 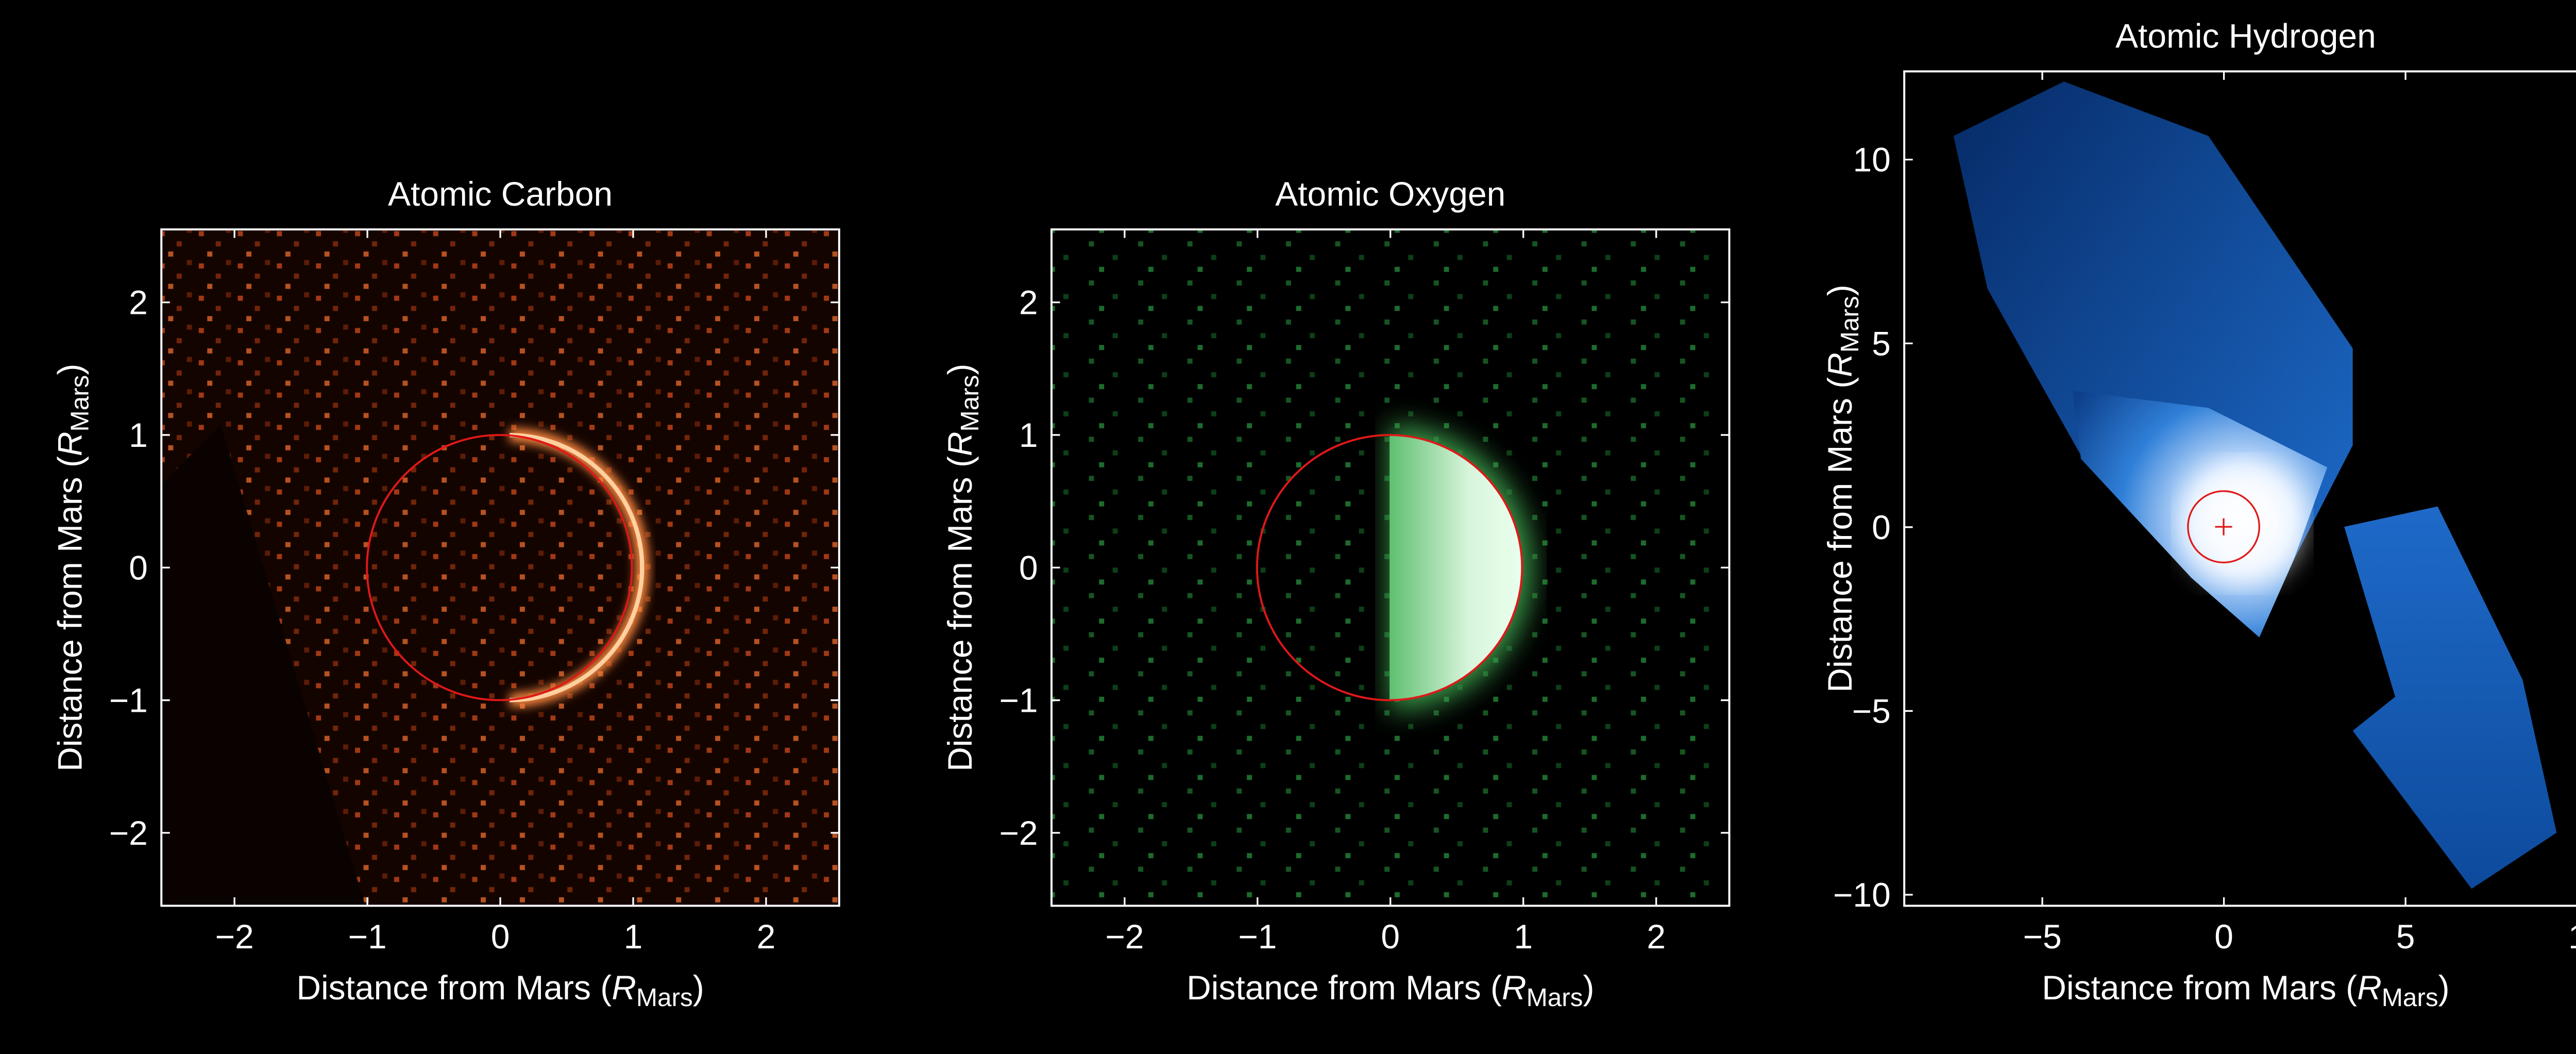 What do you see at coordinates (2245, 35) in the screenshot?
I see `panel-title: Atomic Hydrogen` at bounding box center [2245, 35].